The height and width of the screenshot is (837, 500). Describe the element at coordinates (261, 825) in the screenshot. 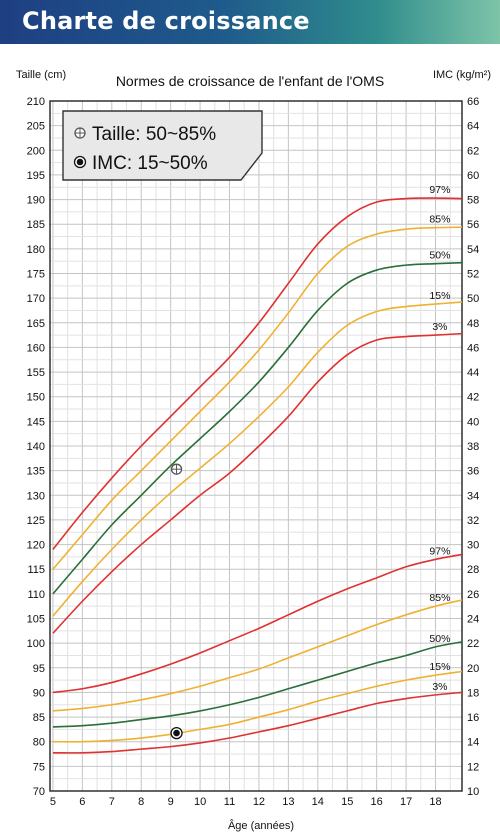

I see `x-axis-title: Âge (années)` at that location.